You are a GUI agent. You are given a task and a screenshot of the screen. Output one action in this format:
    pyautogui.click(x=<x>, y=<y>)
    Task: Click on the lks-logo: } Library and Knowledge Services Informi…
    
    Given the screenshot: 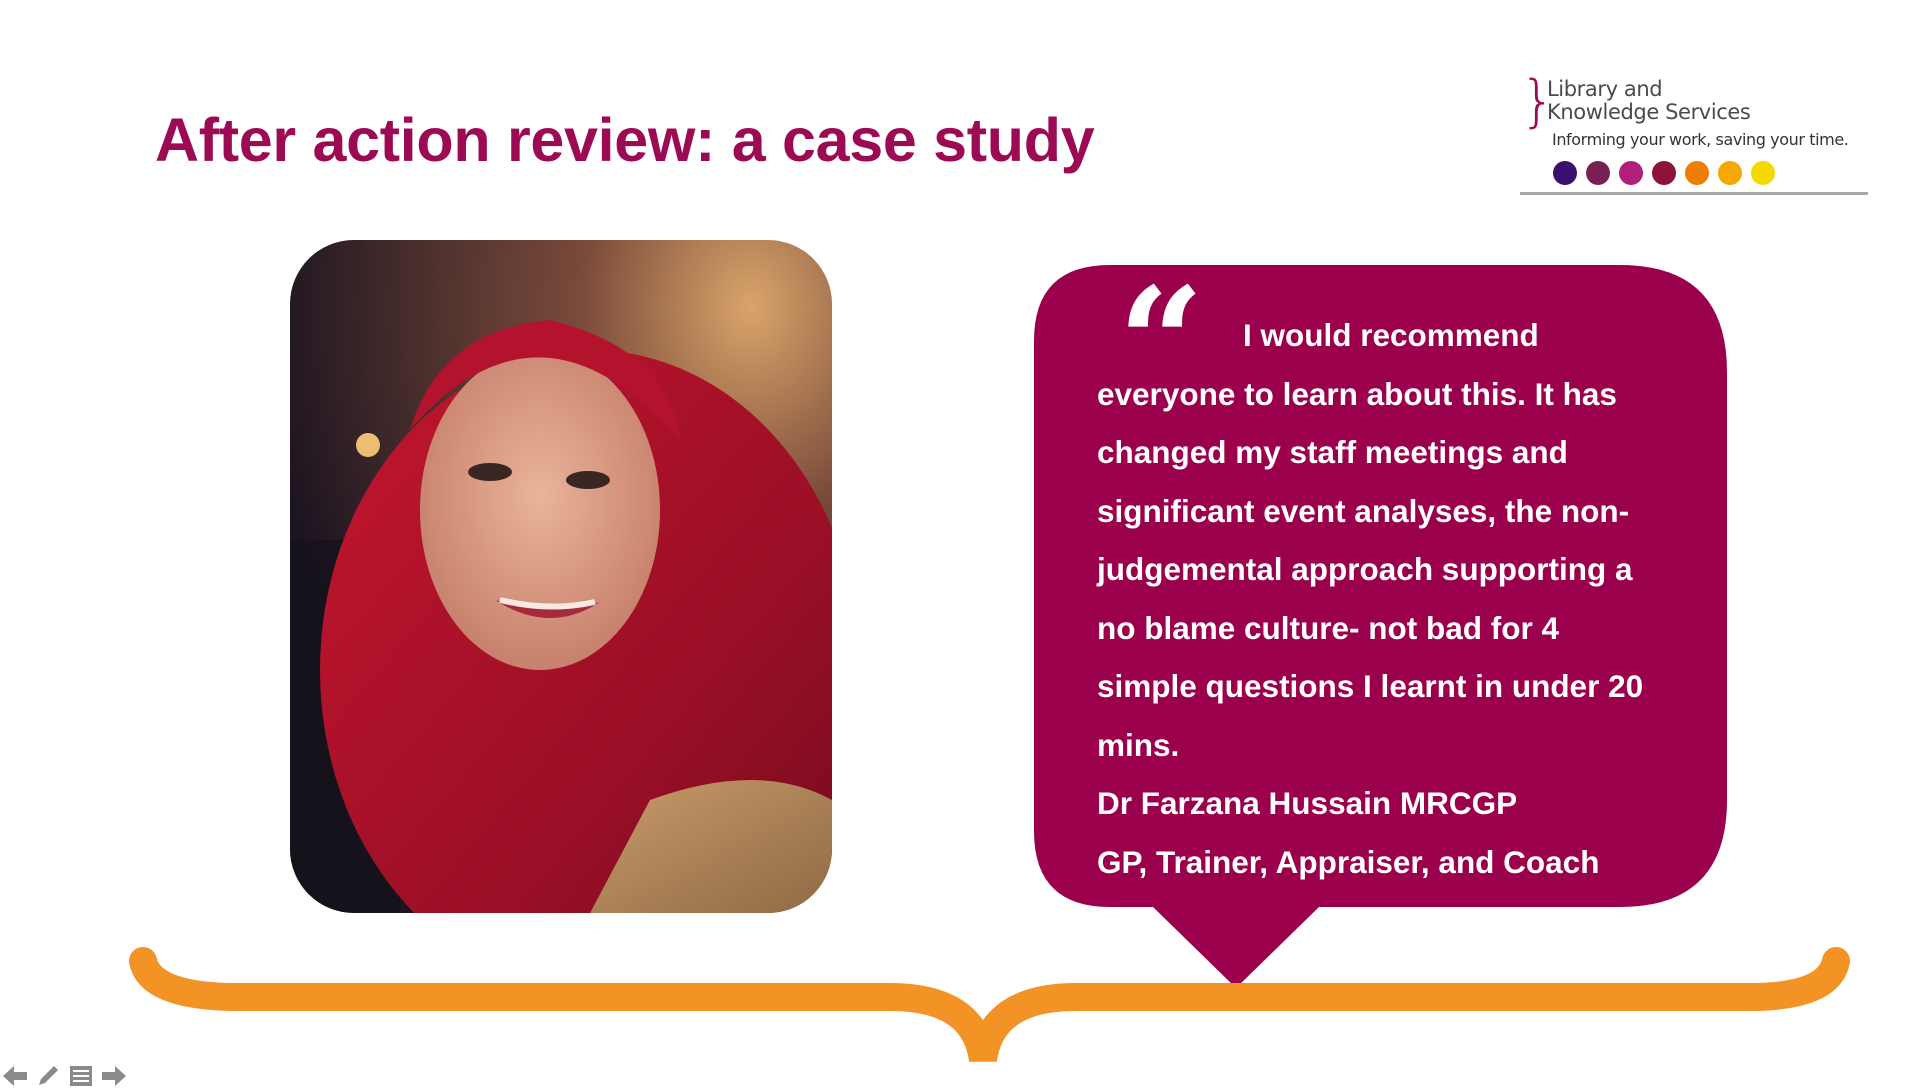 What is the action you would take?
    pyautogui.click(x=1695, y=135)
    